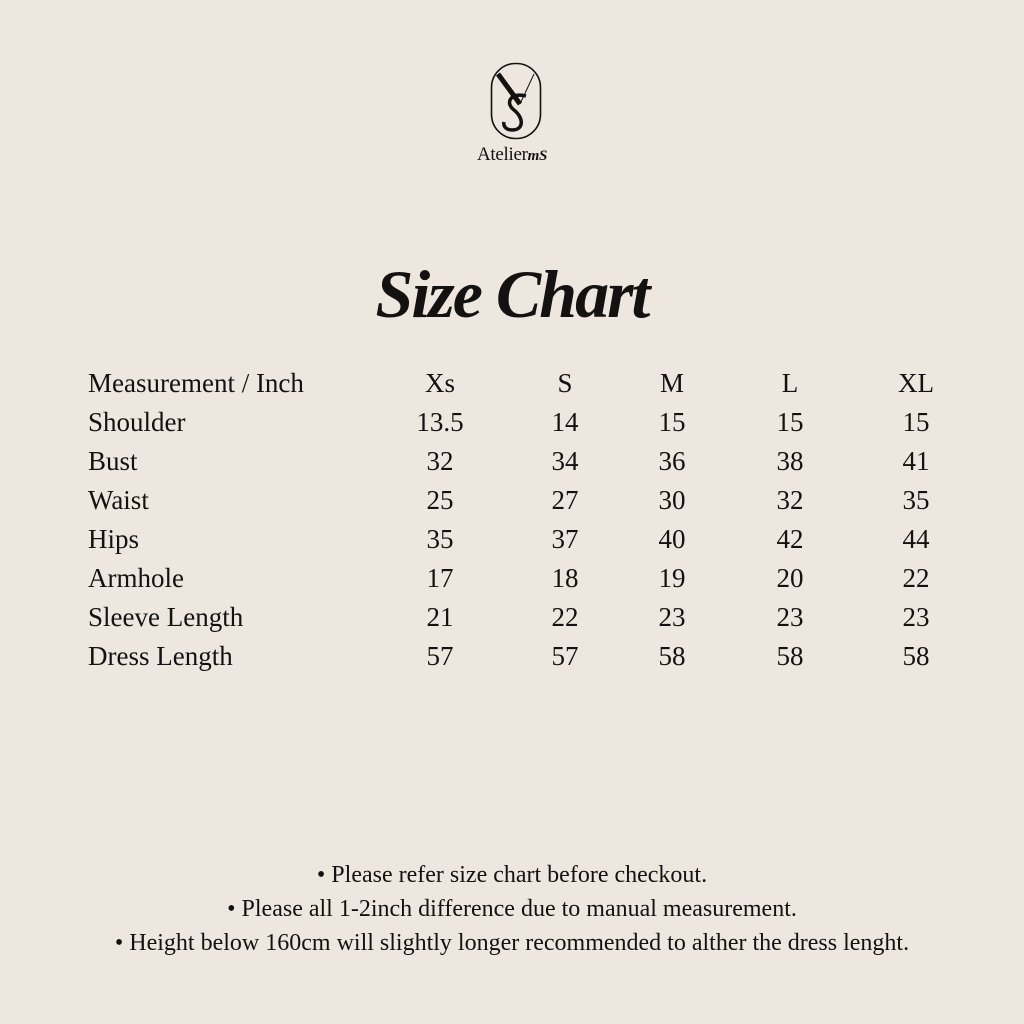 The image size is (1024, 1024). Describe the element at coordinates (512, 621) in the screenshot. I see `table-row: Sleeve Length 21 22 23 23 23` at that location.